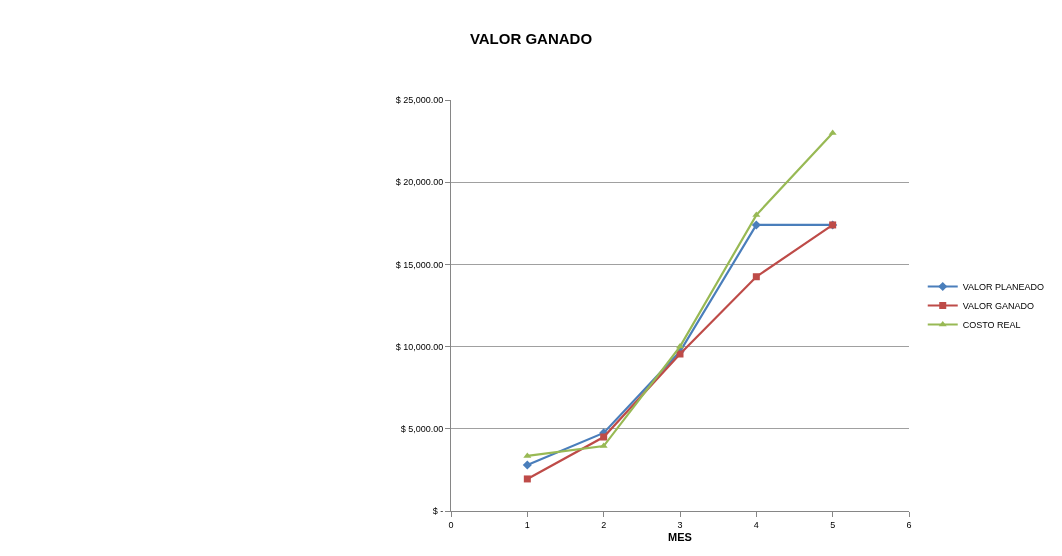 The image size is (1062, 556). I want to click on legend-label: VALOR PLANEADO, so click(1003, 287).